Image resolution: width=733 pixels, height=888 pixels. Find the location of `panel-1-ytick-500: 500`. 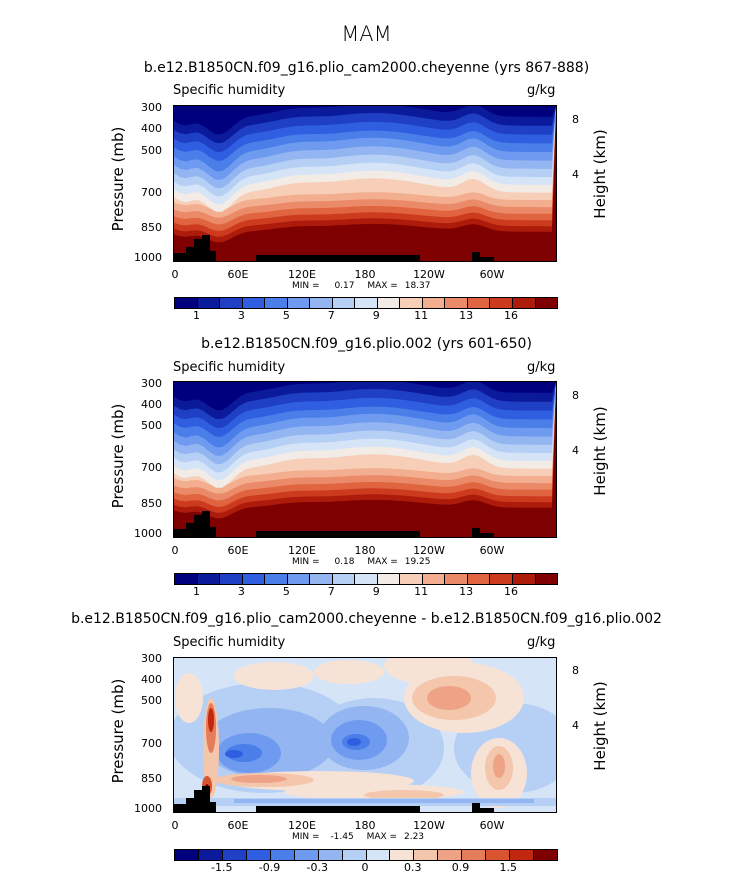

panel-1-ytick-500: 500 is located at coordinates (151, 150).